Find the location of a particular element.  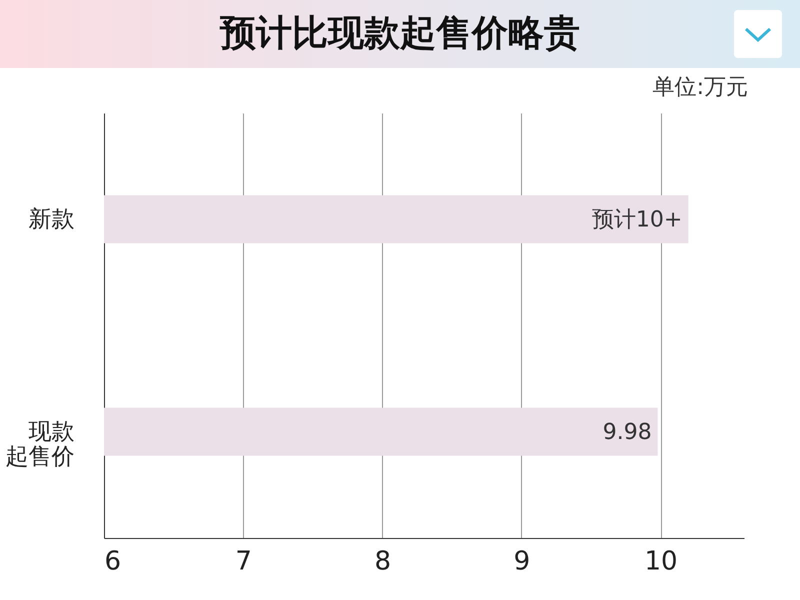

data-label: 预计10+ is located at coordinates (637, 219).